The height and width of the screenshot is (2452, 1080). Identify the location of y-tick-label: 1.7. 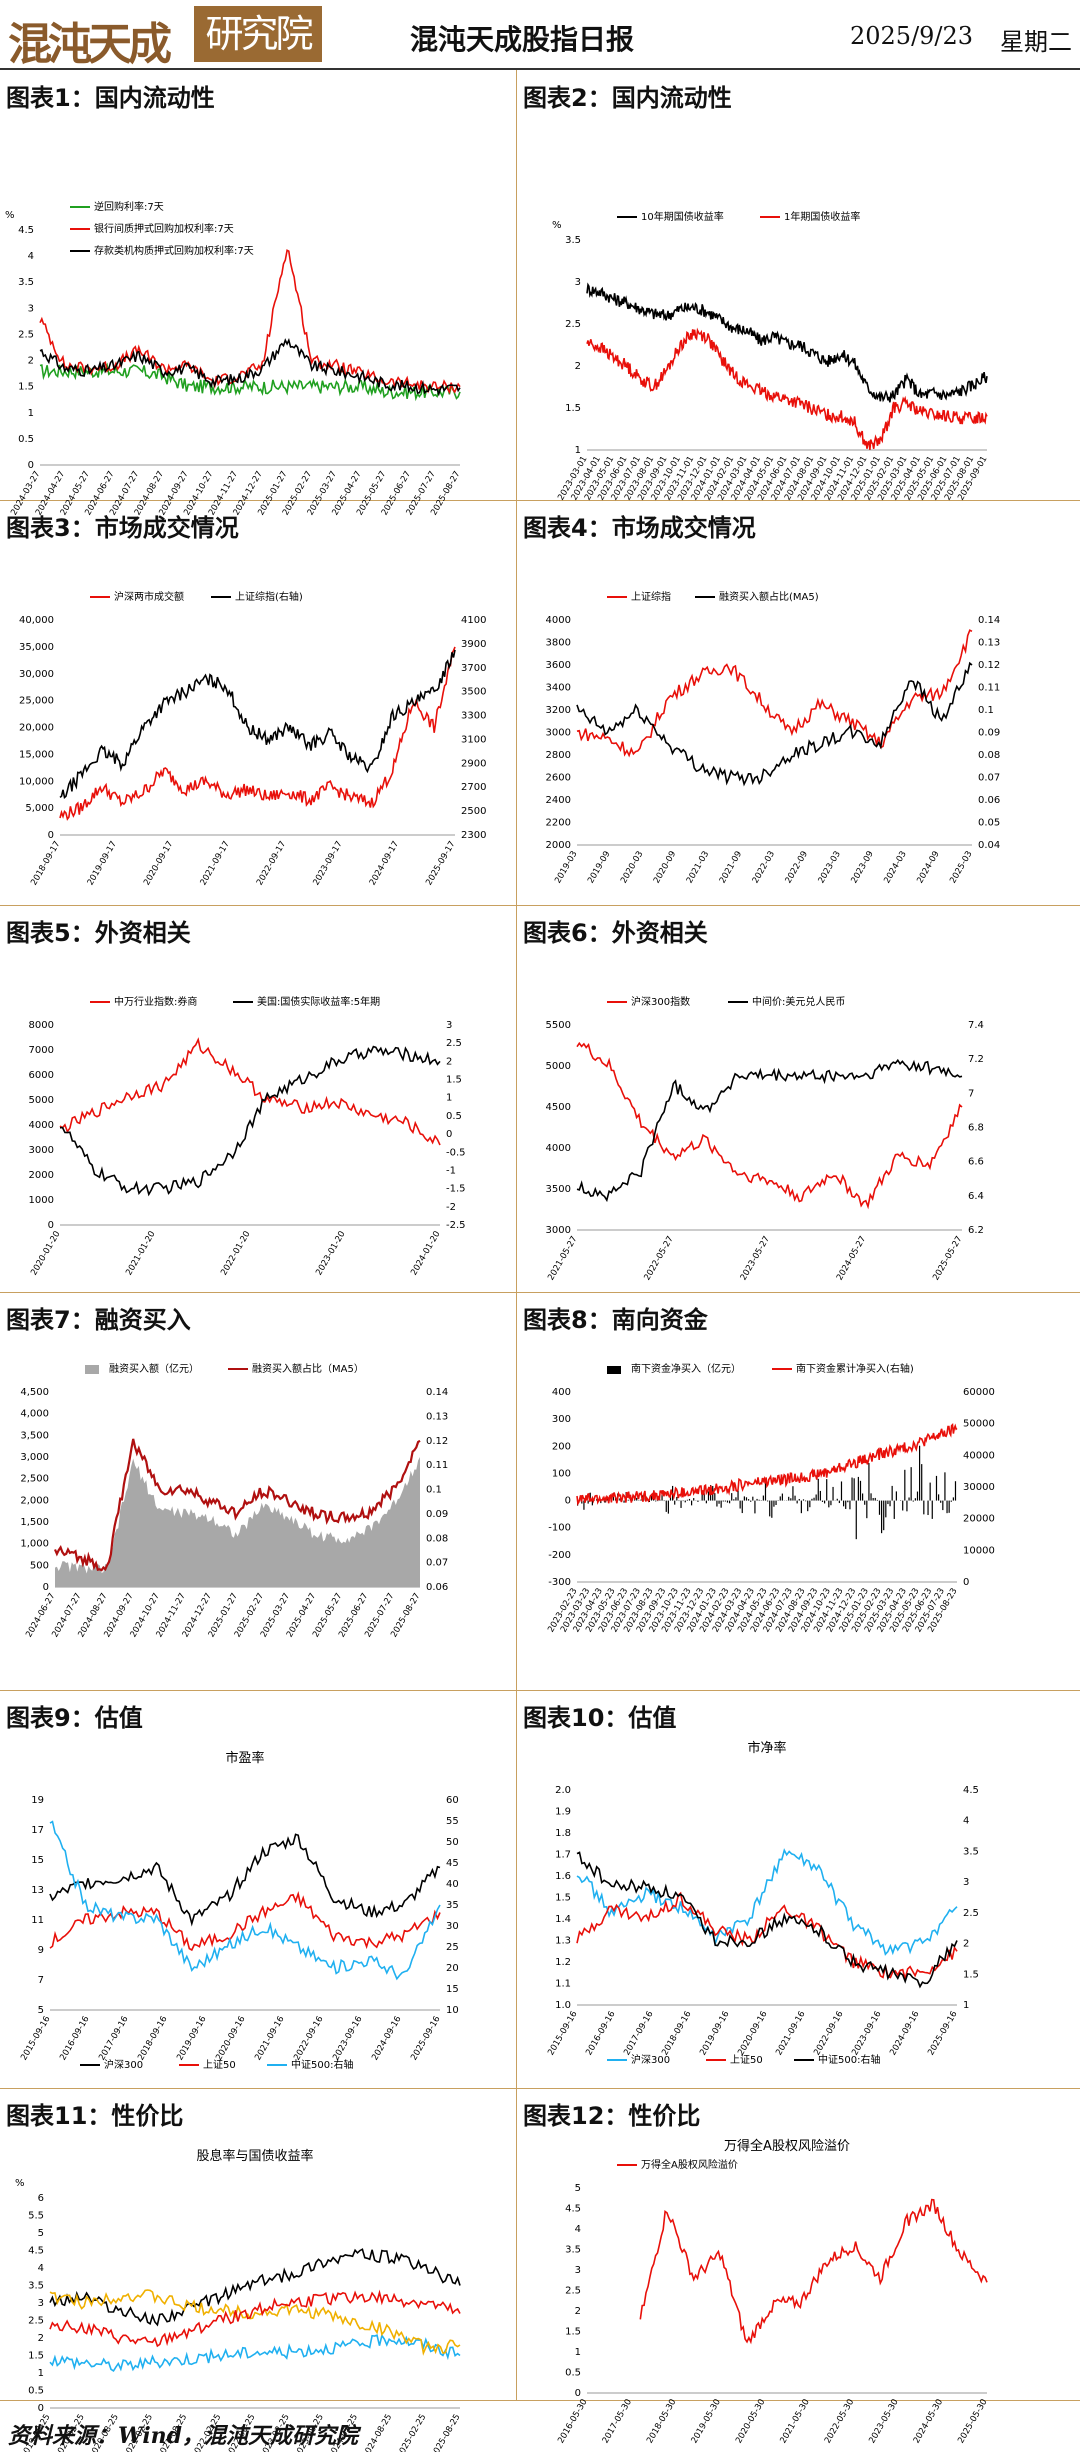
(563, 1855).